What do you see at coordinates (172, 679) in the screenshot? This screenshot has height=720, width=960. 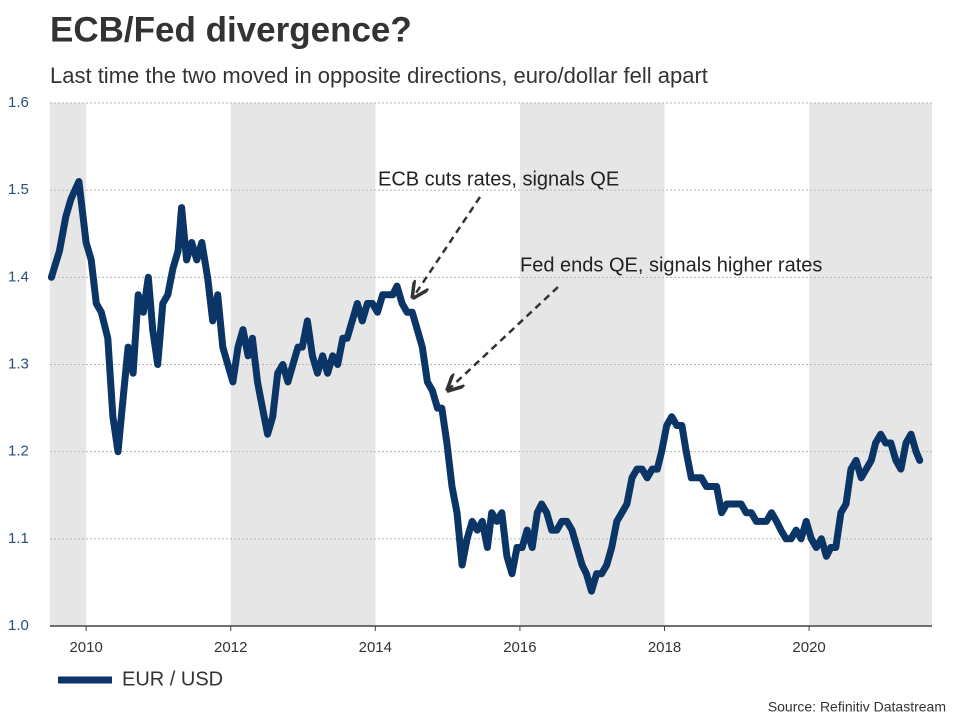 I see `legend-label: EUR / USD` at bounding box center [172, 679].